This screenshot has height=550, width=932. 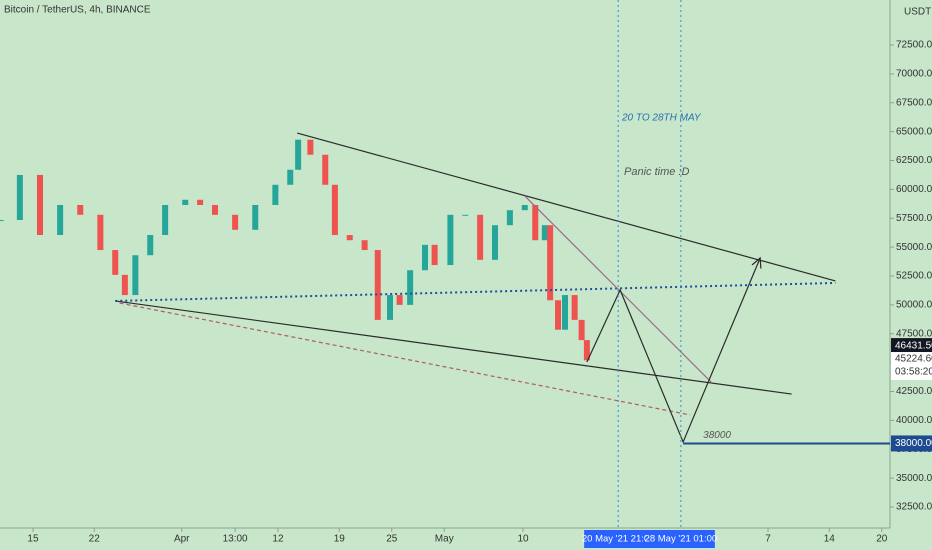 What do you see at coordinates (913, 359) in the screenshot?
I see `current-price-label: 45224.60` at bounding box center [913, 359].